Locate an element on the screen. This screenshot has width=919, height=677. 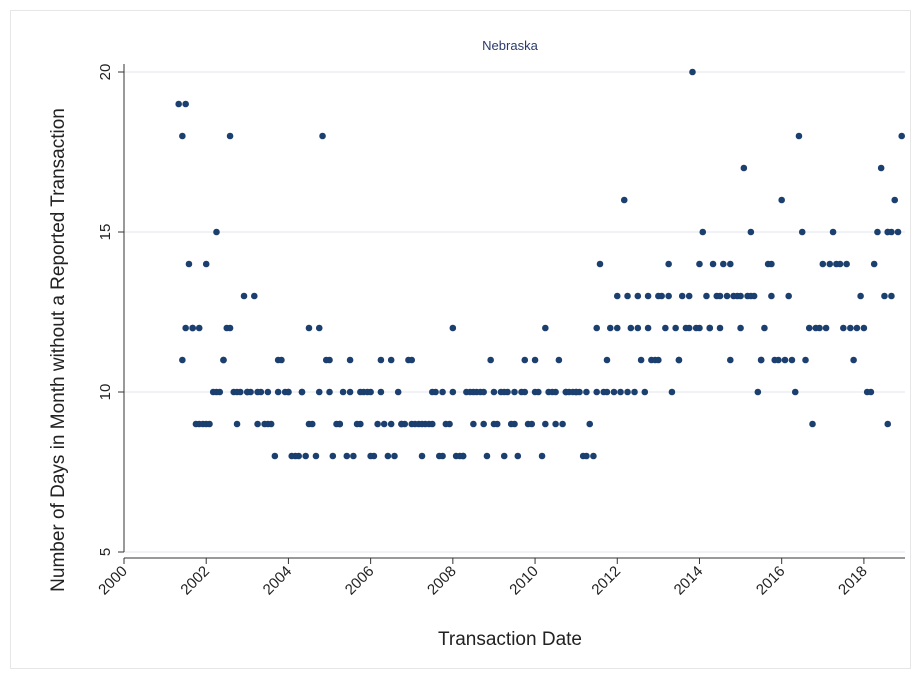
x-tick-label: 2008 is located at coordinates (442, 581).